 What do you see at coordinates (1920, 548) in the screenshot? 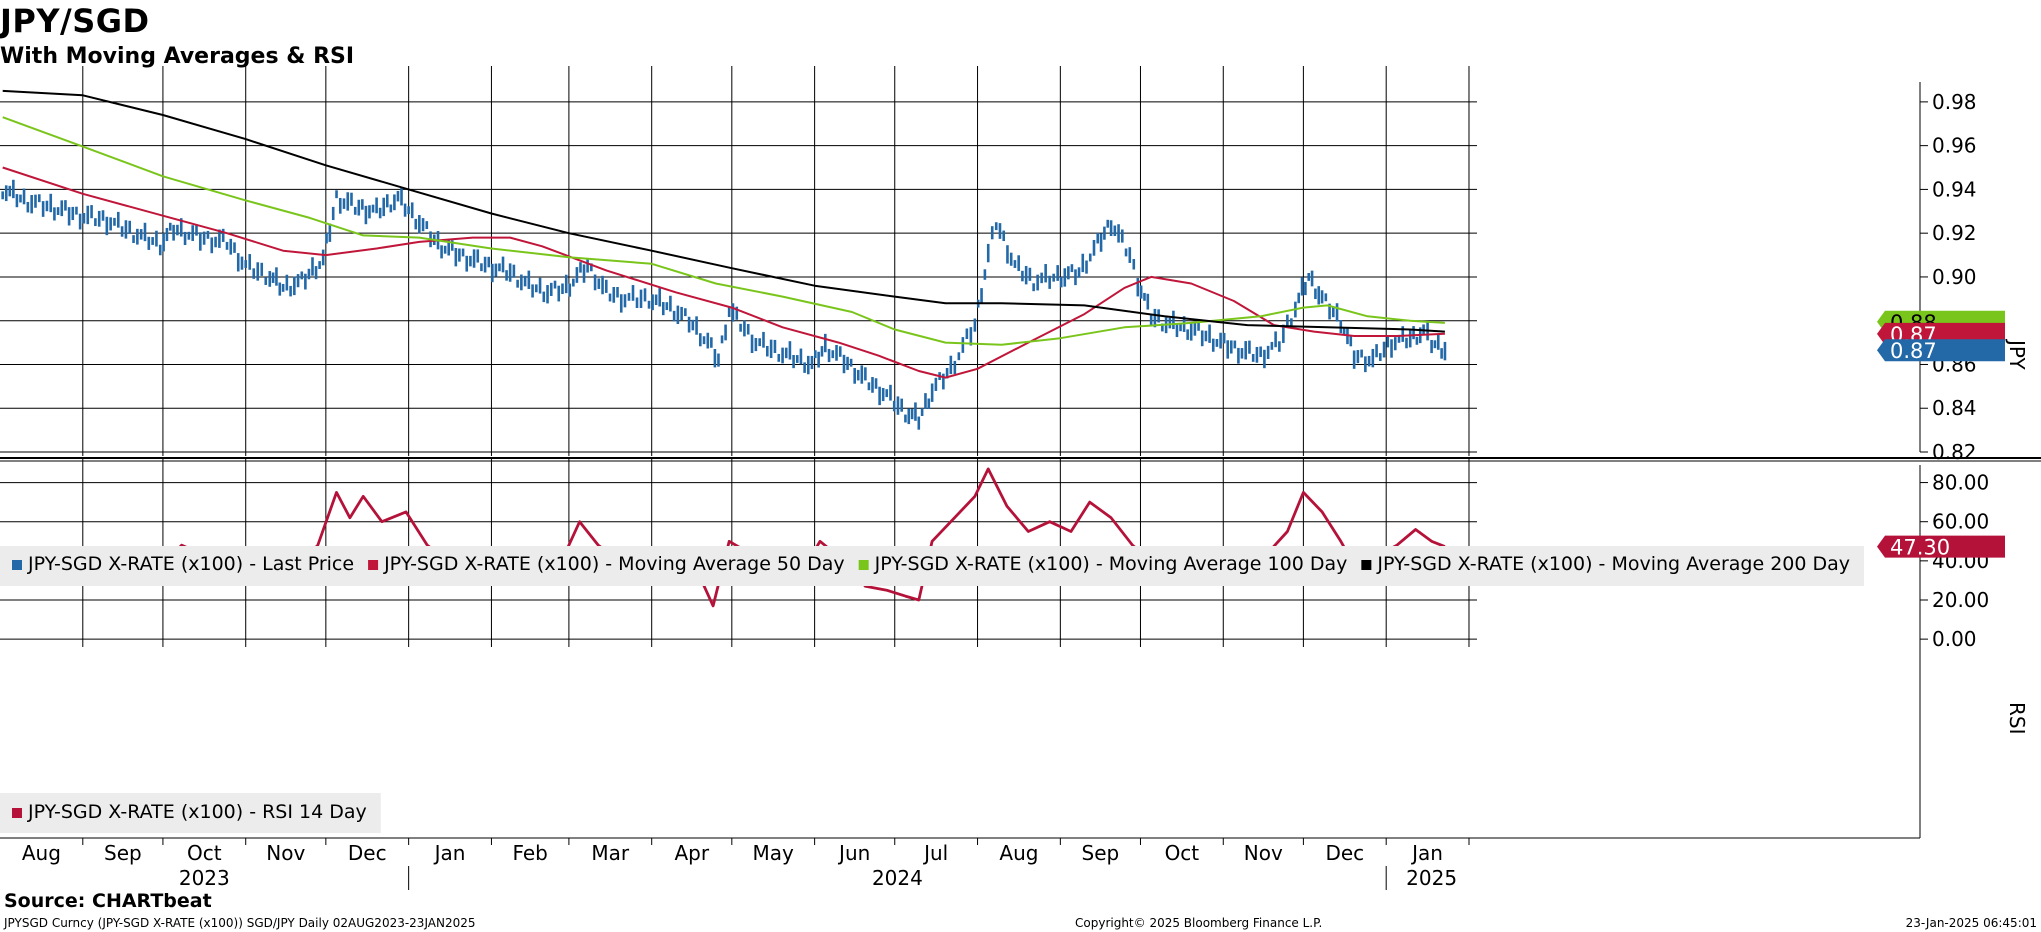
I see `rsi-value-tag-text: 47.30` at bounding box center [1920, 548].